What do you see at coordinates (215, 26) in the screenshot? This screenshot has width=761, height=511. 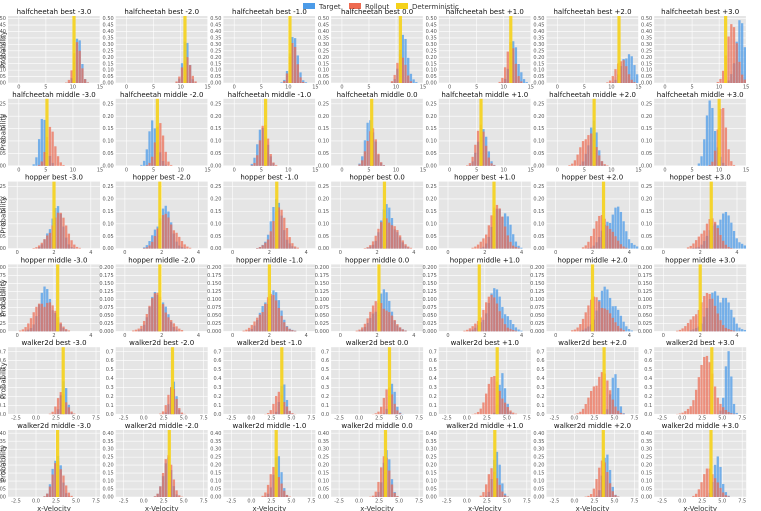 I see `y-tick-label: 0.45` at bounding box center [215, 26].